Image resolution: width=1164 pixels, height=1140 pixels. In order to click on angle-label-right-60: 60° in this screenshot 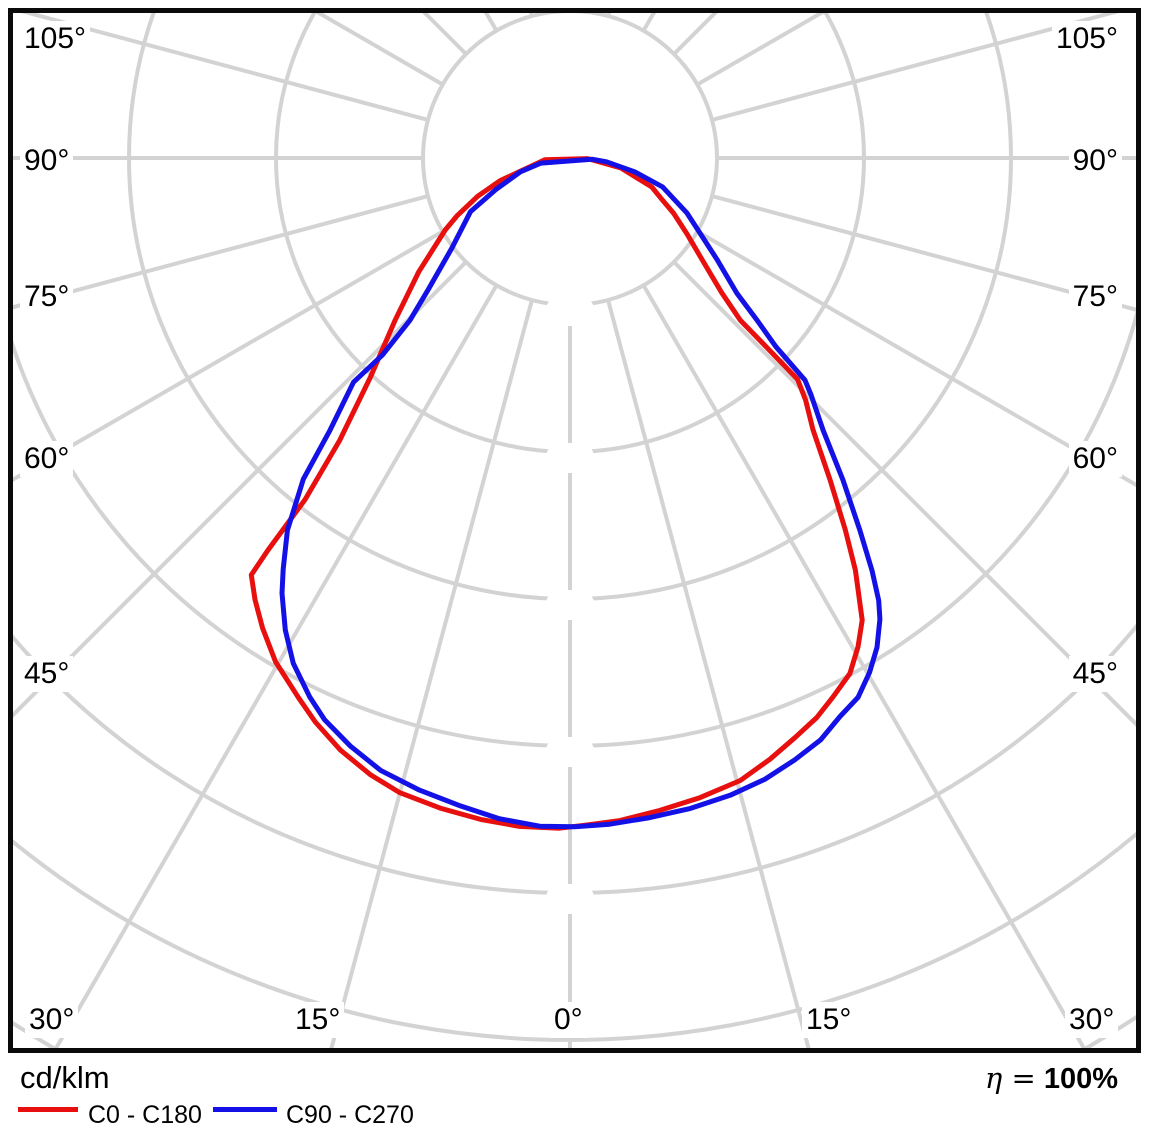, I will do `click(1095, 459)`.